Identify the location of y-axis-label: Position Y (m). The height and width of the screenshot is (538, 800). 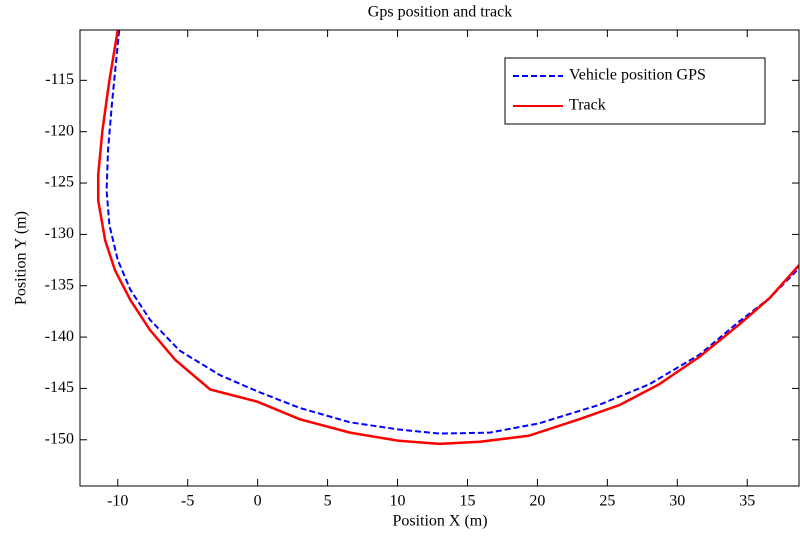
(21, 258).